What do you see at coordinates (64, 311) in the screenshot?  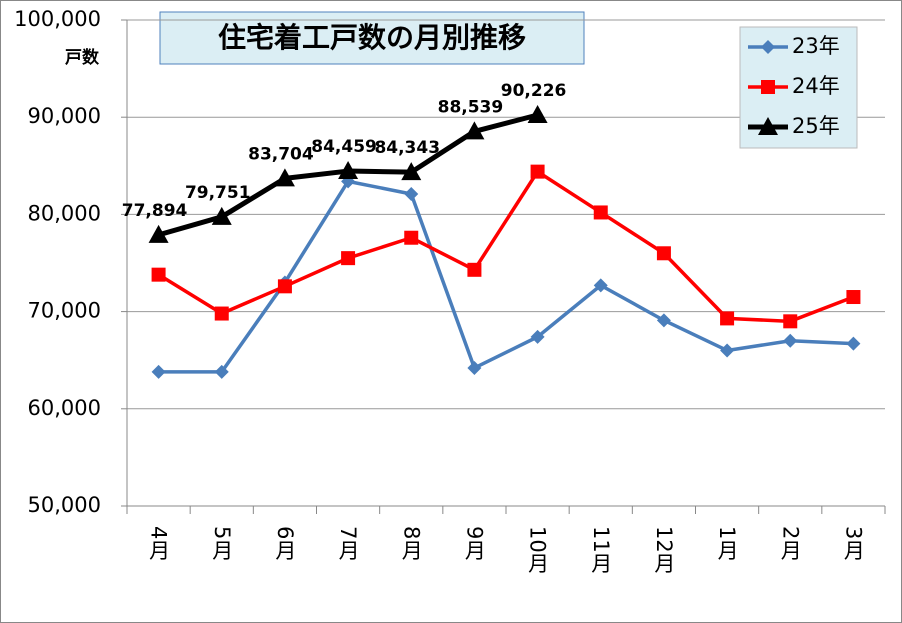 I see `y-tick-label: 70,000` at bounding box center [64, 311].